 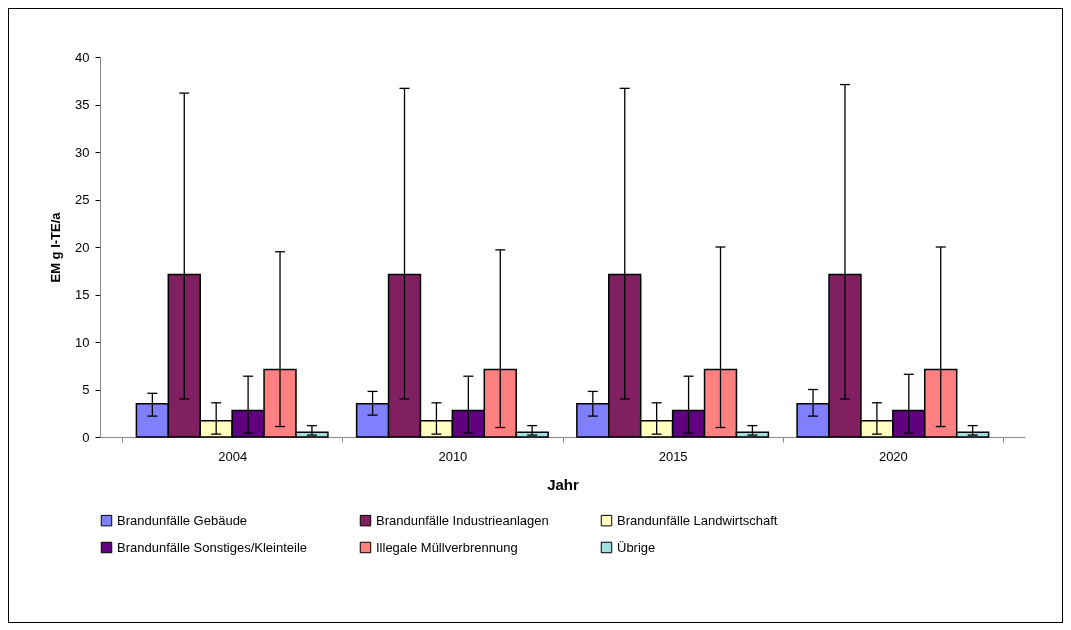 What do you see at coordinates (453, 456) in the screenshot?
I see `x-tick-label: 2010` at bounding box center [453, 456].